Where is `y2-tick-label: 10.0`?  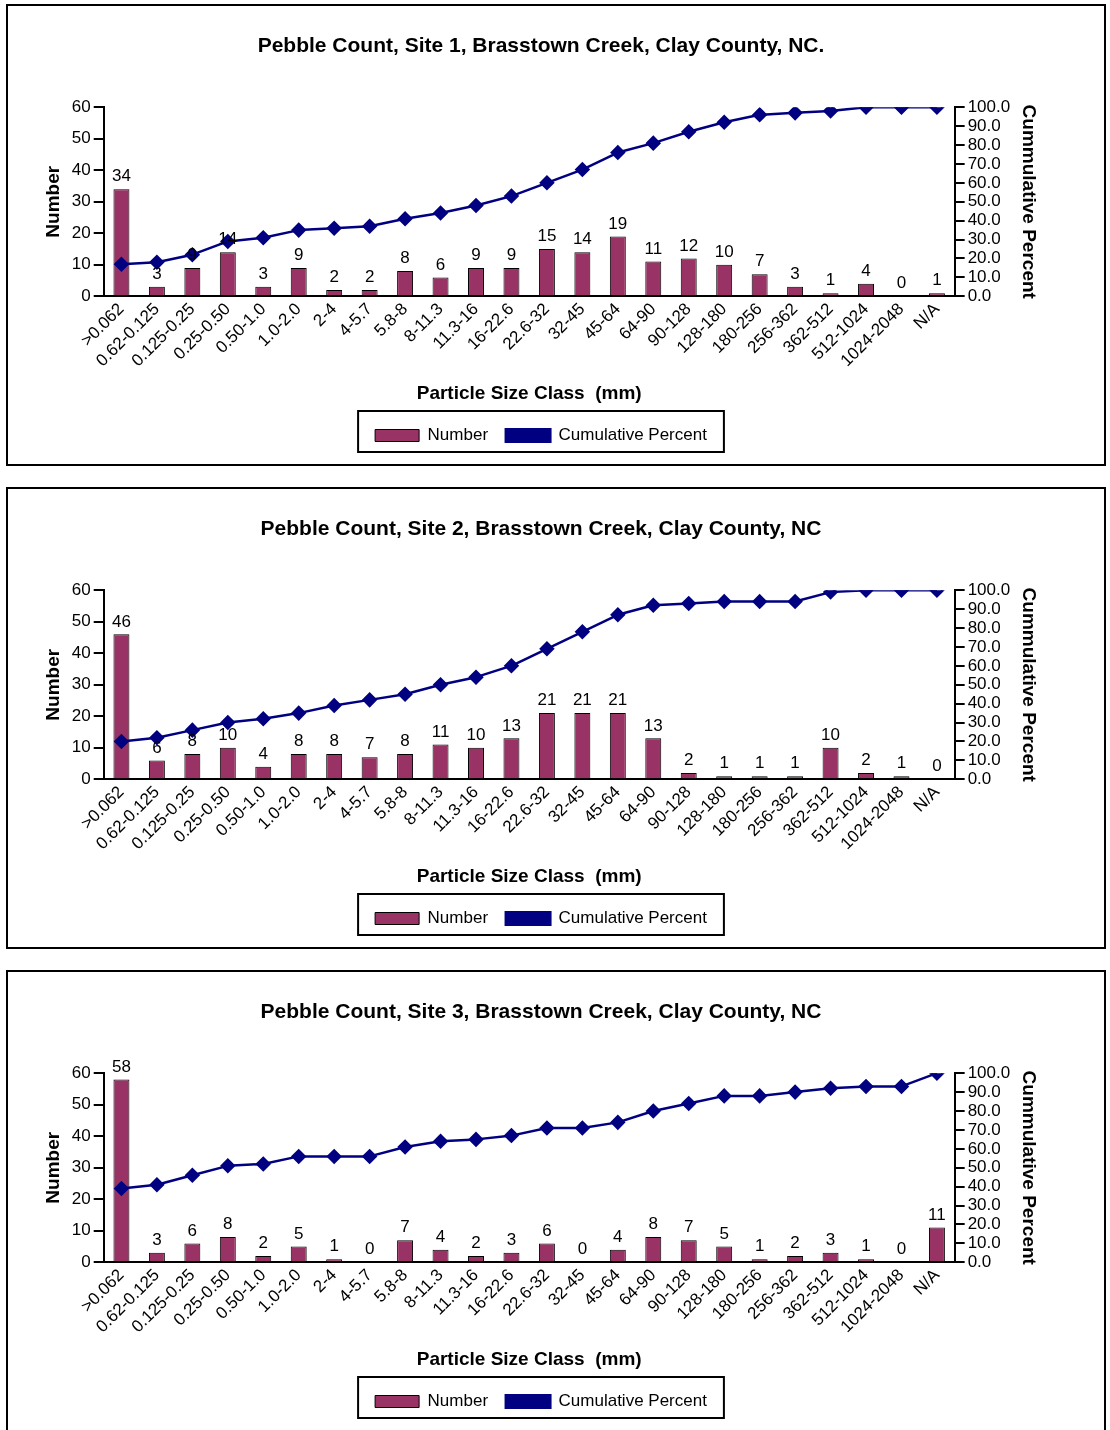 y2-tick-label: 10.0 is located at coordinates (984, 277).